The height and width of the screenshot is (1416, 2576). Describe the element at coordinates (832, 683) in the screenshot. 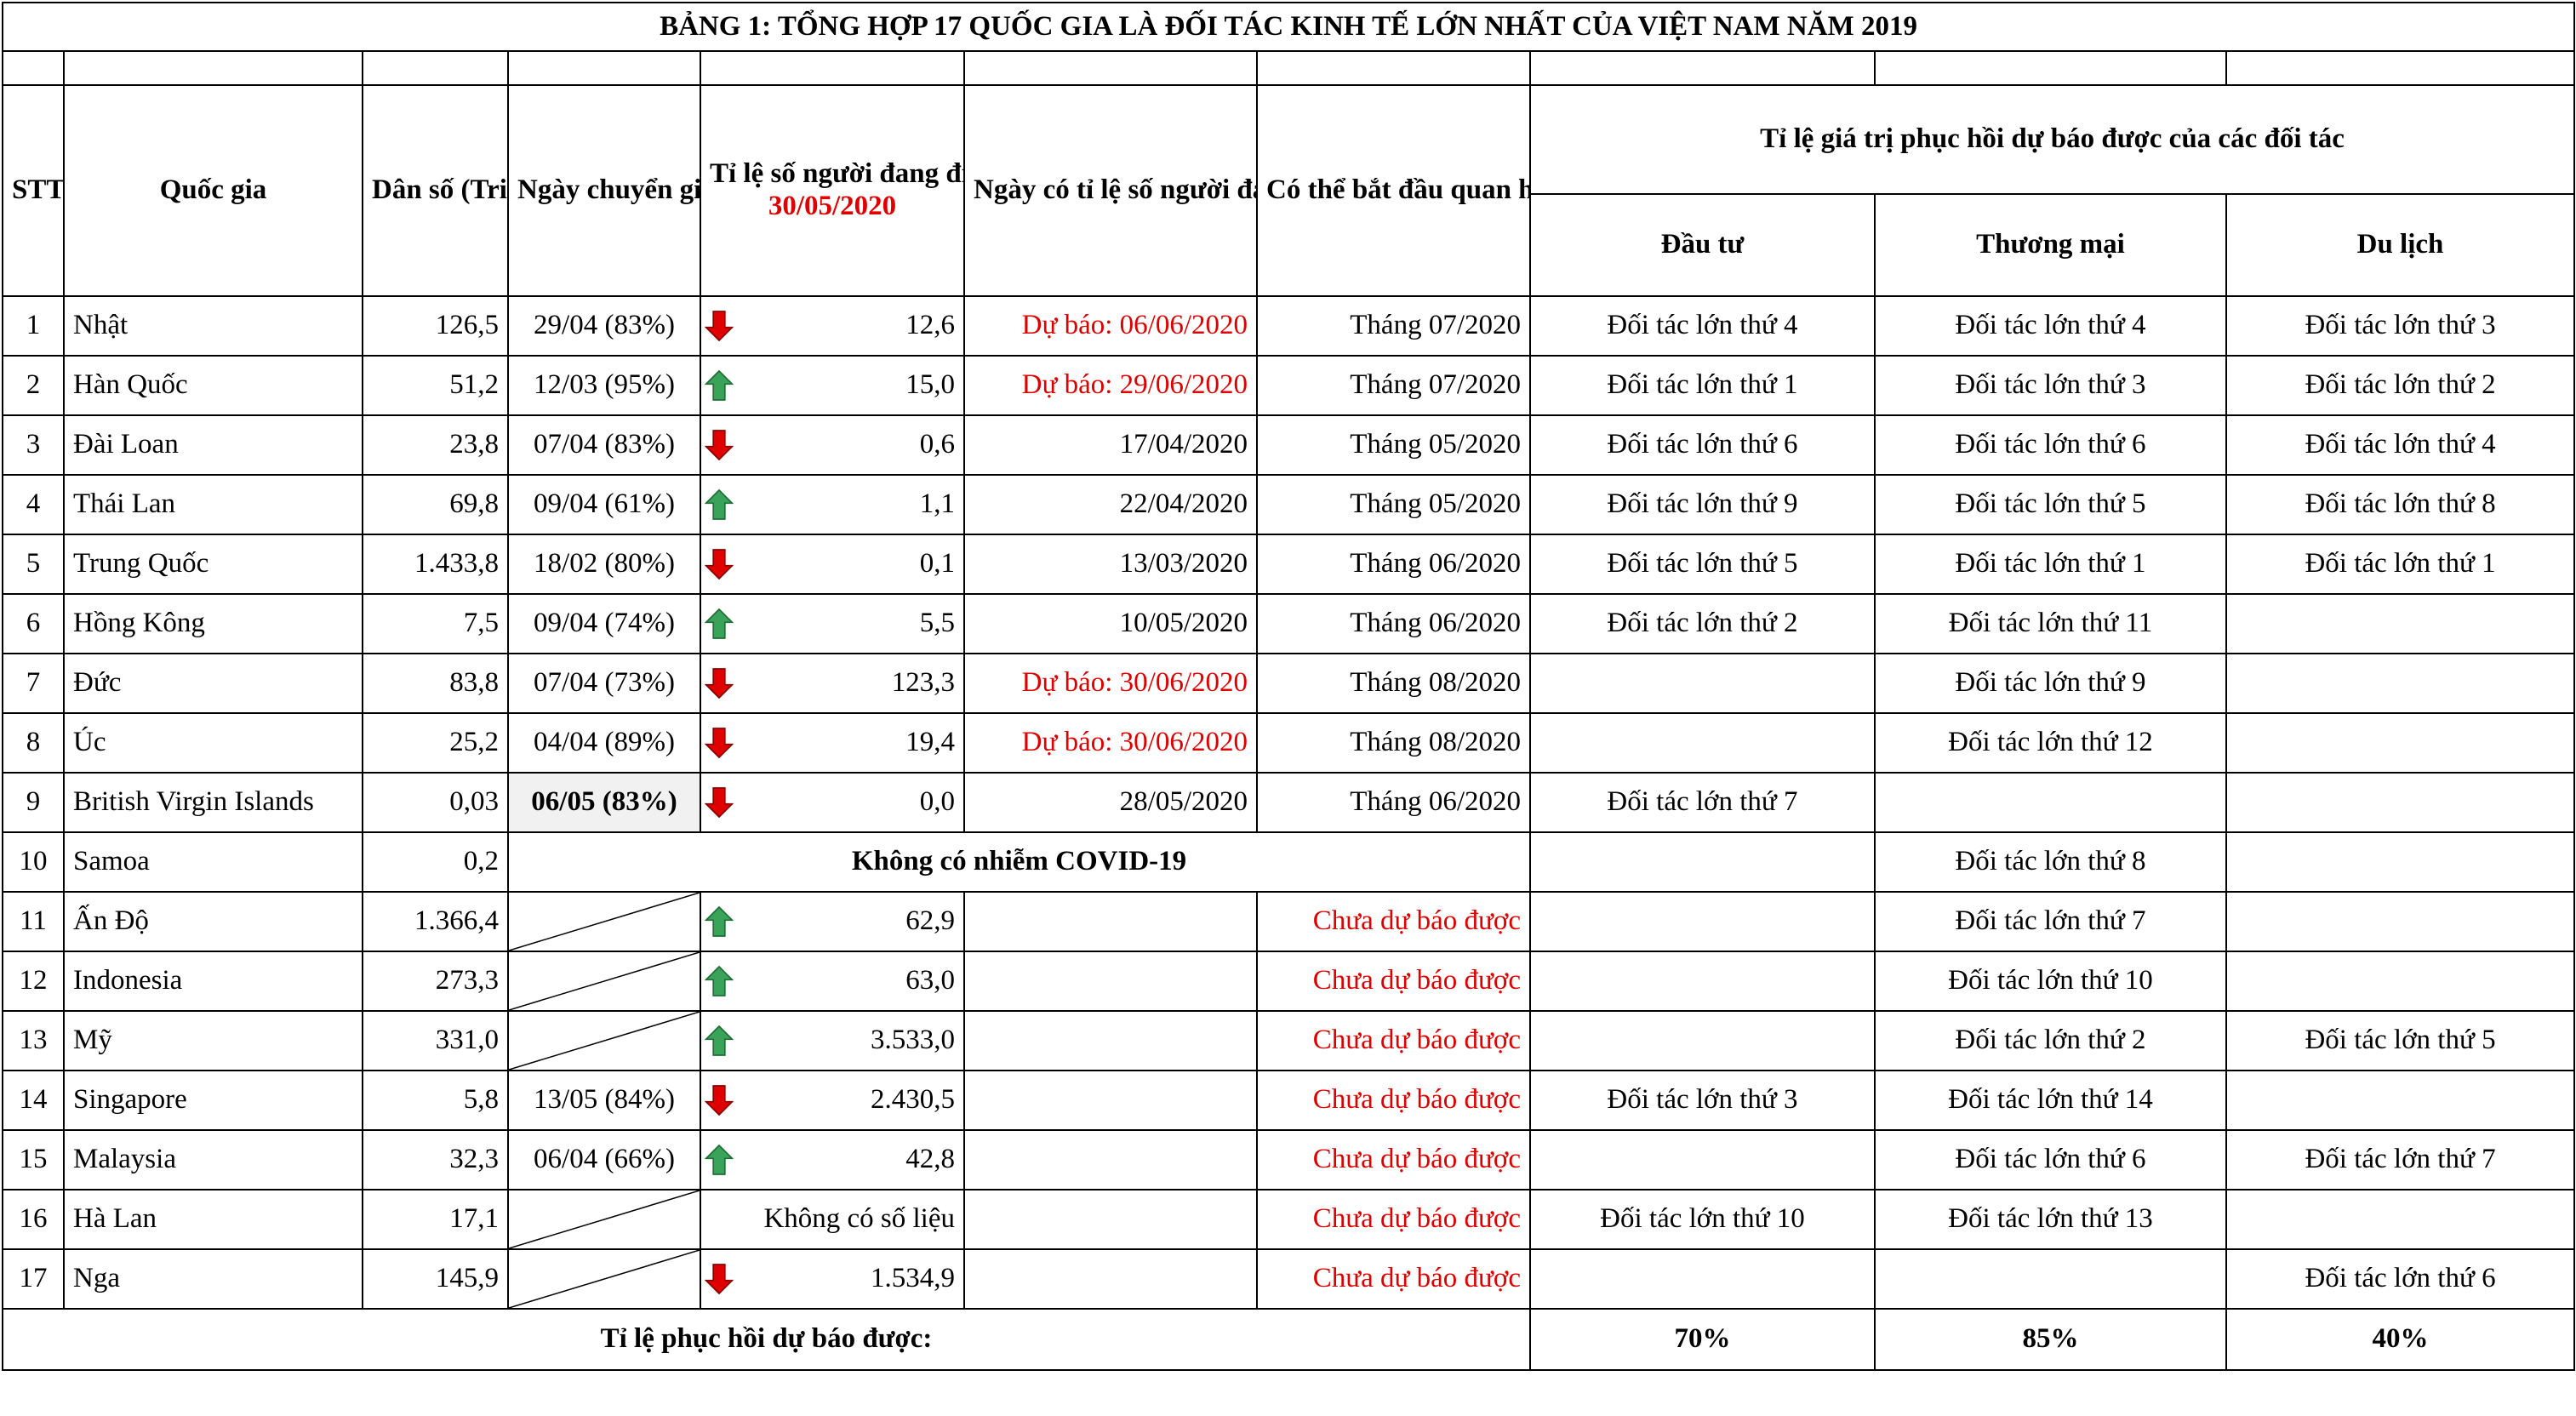

I see `cell-rate: 123,3` at that location.